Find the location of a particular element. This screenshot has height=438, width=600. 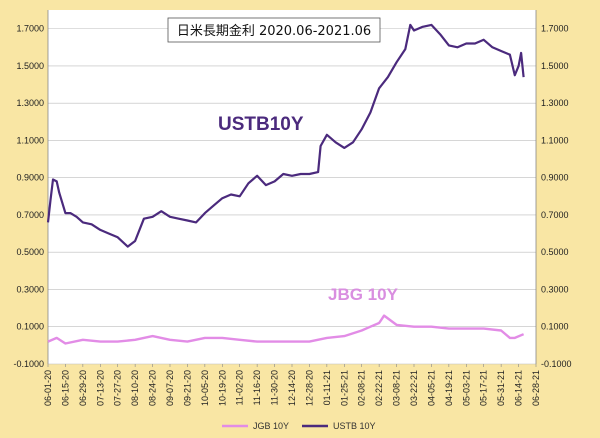

y-tick-label-left: 0.7000 is located at coordinates (30, 215).